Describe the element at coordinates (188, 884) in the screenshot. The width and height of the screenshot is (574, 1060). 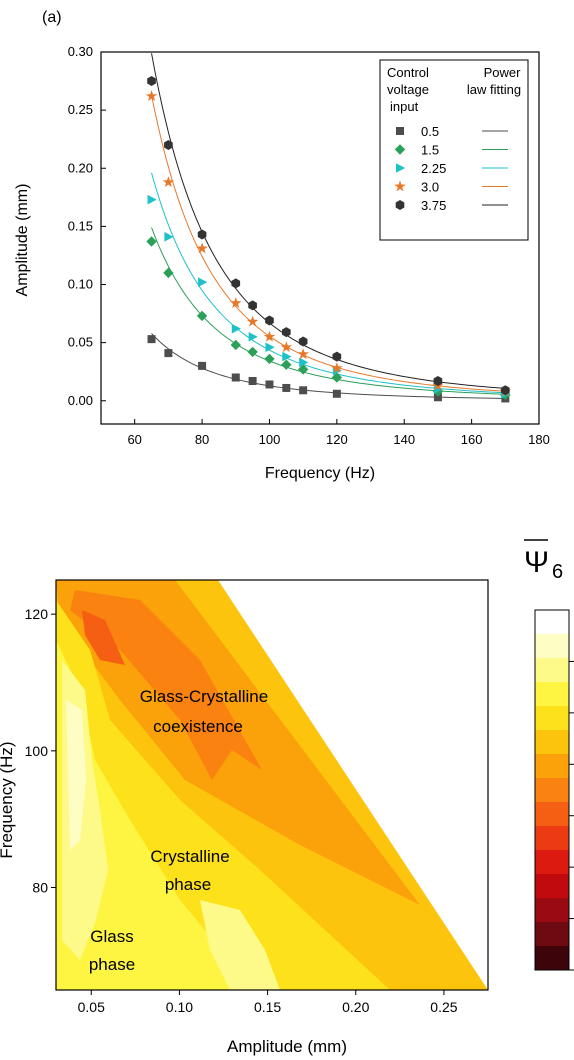
I see `annotation-crystalline-2: phase` at that location.